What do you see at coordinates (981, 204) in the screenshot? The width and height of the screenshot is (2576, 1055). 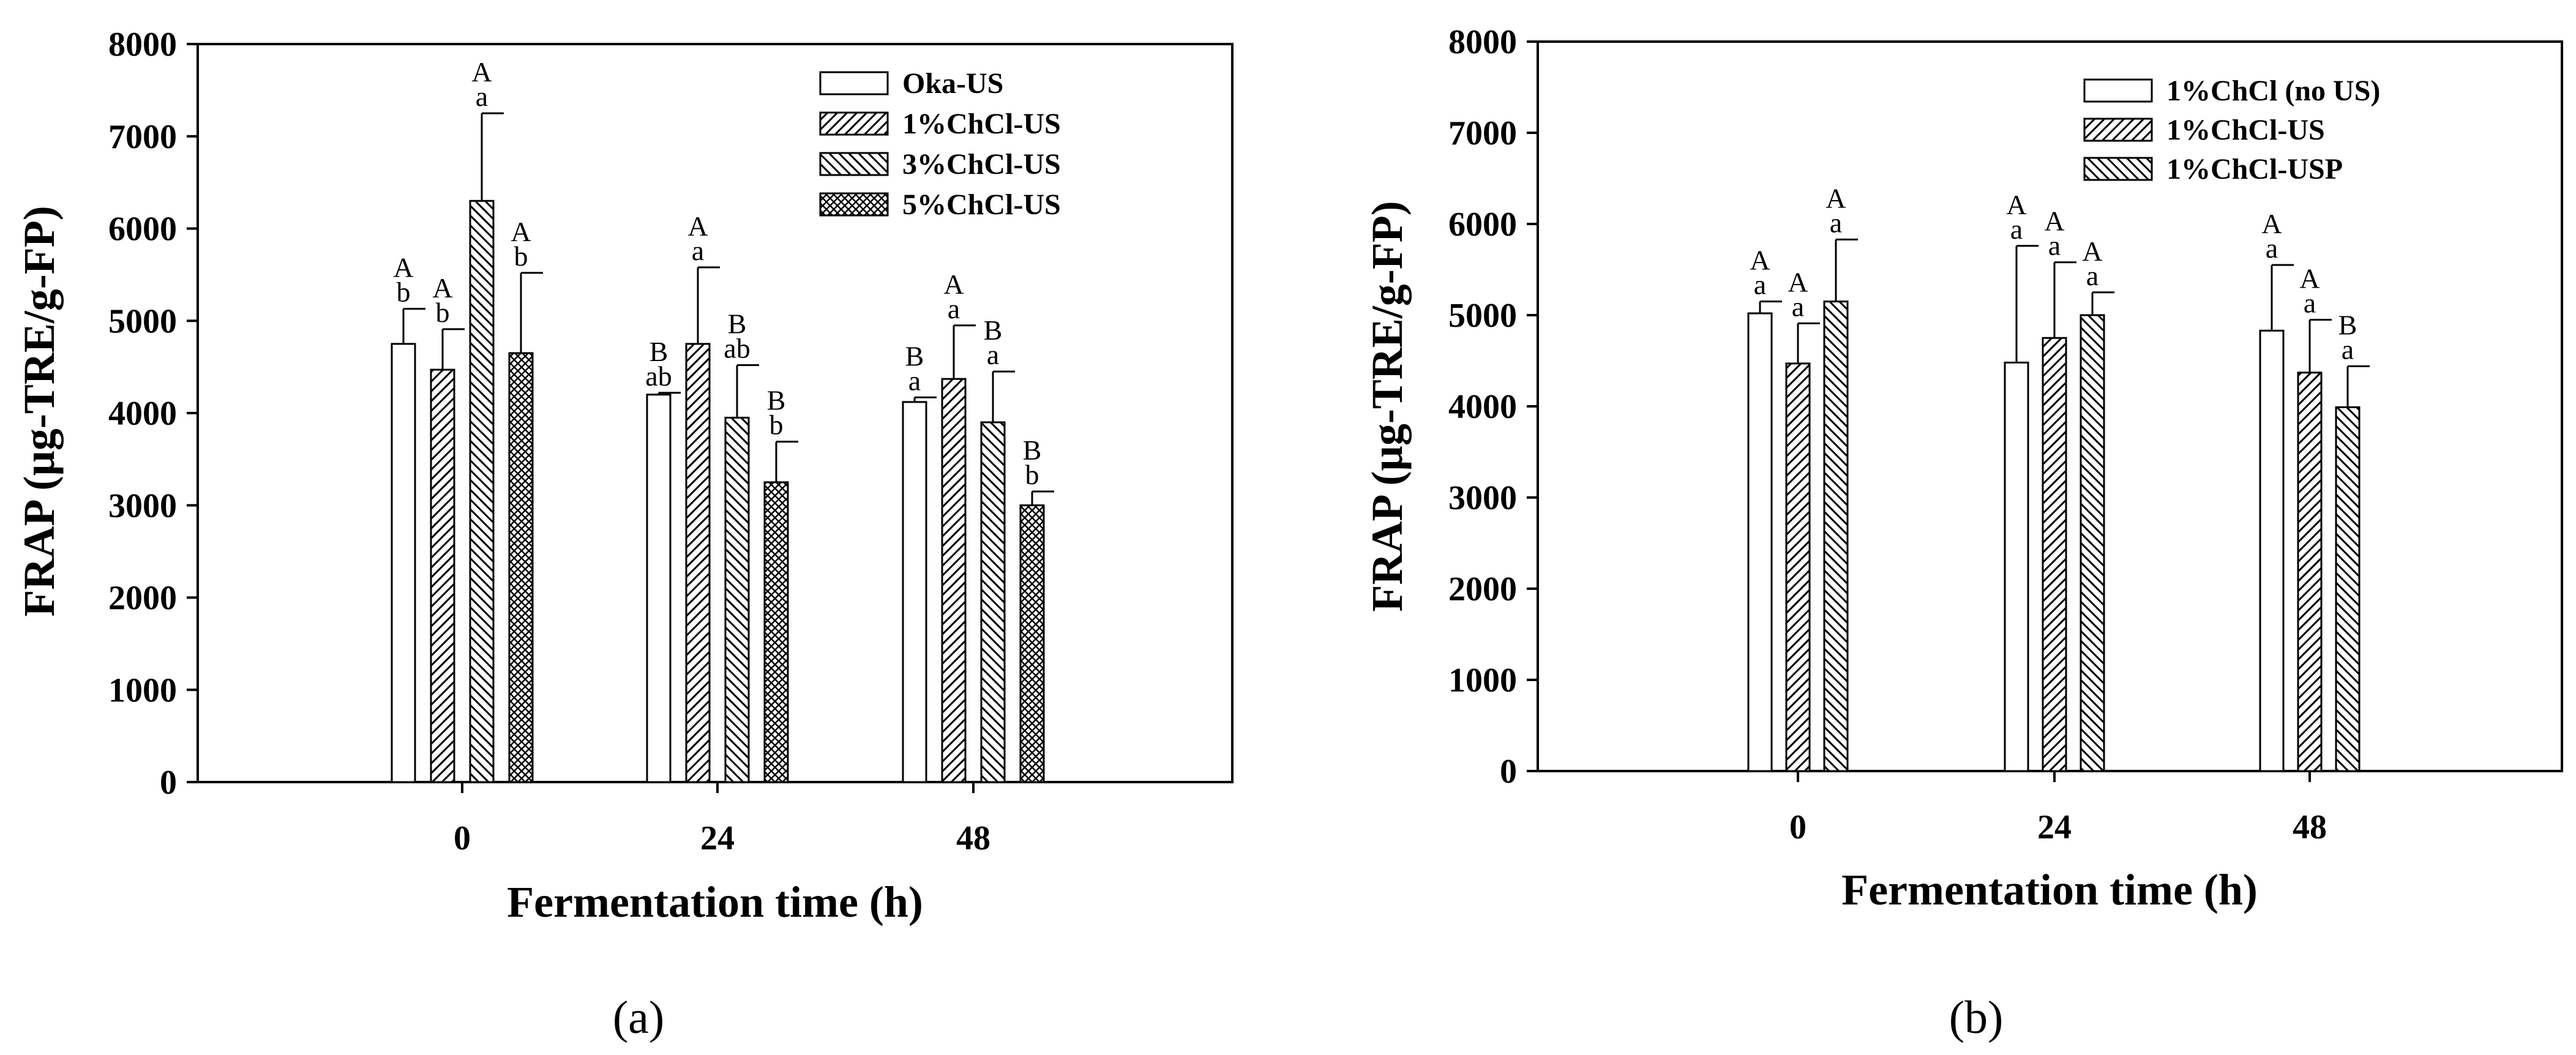 I see `legend-label: 5%ChCl-US` at bounding box center [981, 204].